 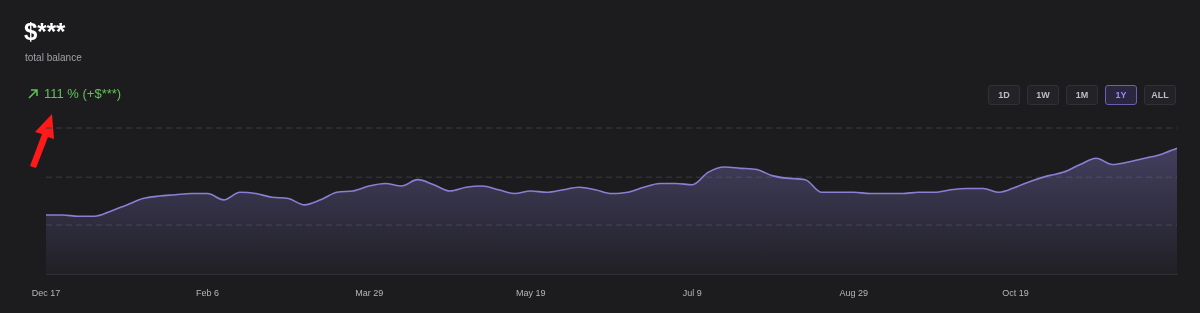 I want to click on text: 1W, so click(x=1043, y=95).